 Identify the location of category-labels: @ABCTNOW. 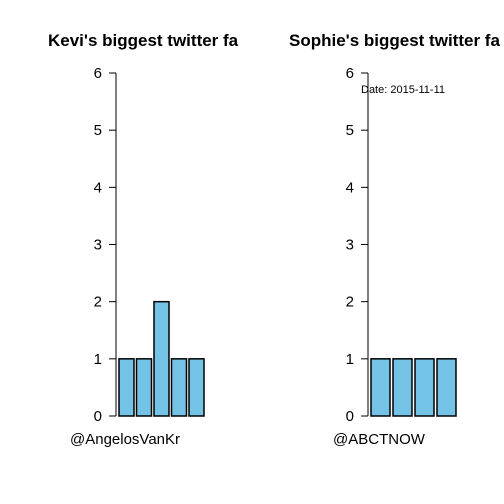
(379, 439).